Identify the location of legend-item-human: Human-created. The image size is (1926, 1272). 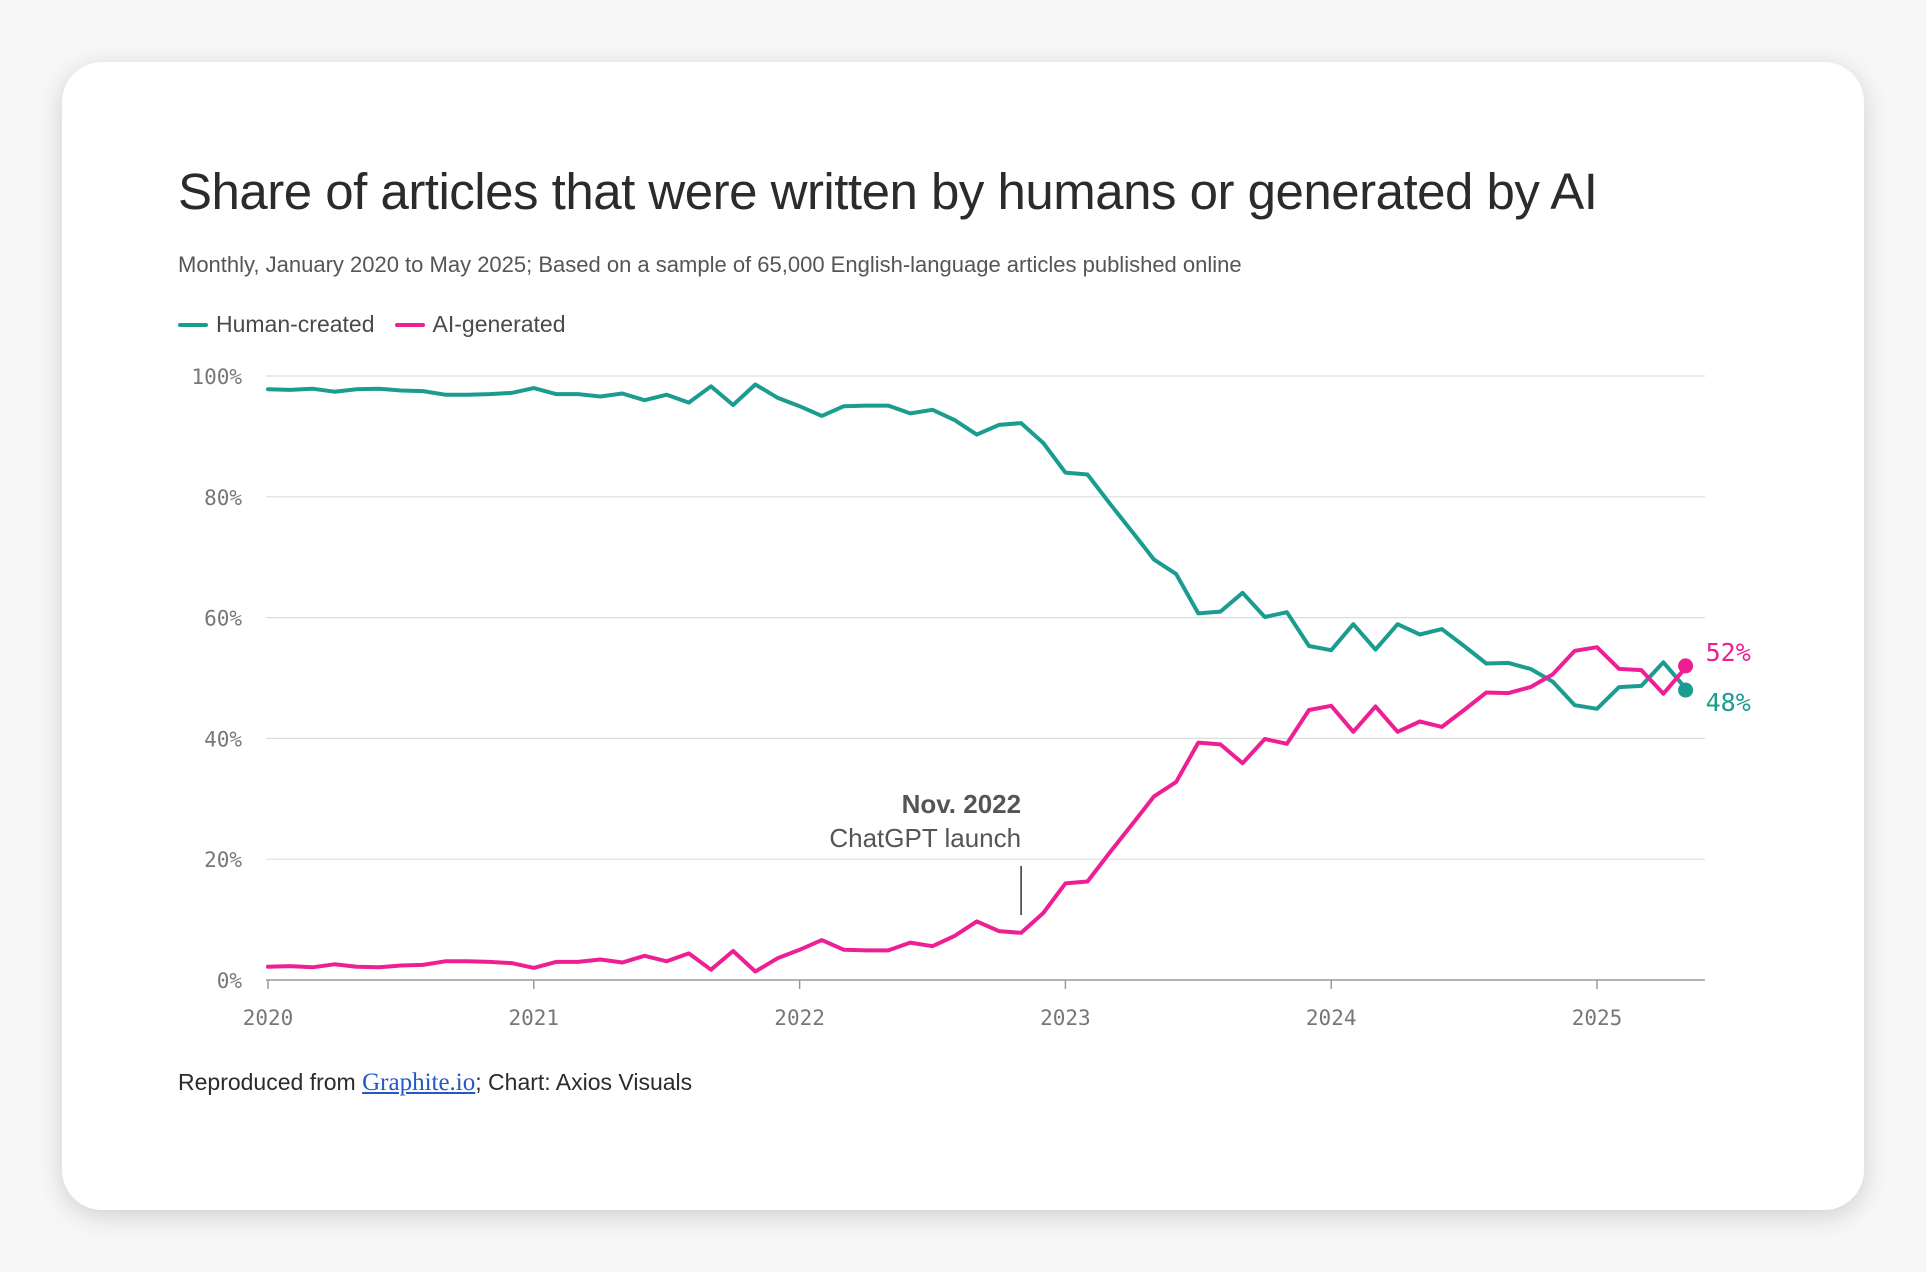
(276, 324).